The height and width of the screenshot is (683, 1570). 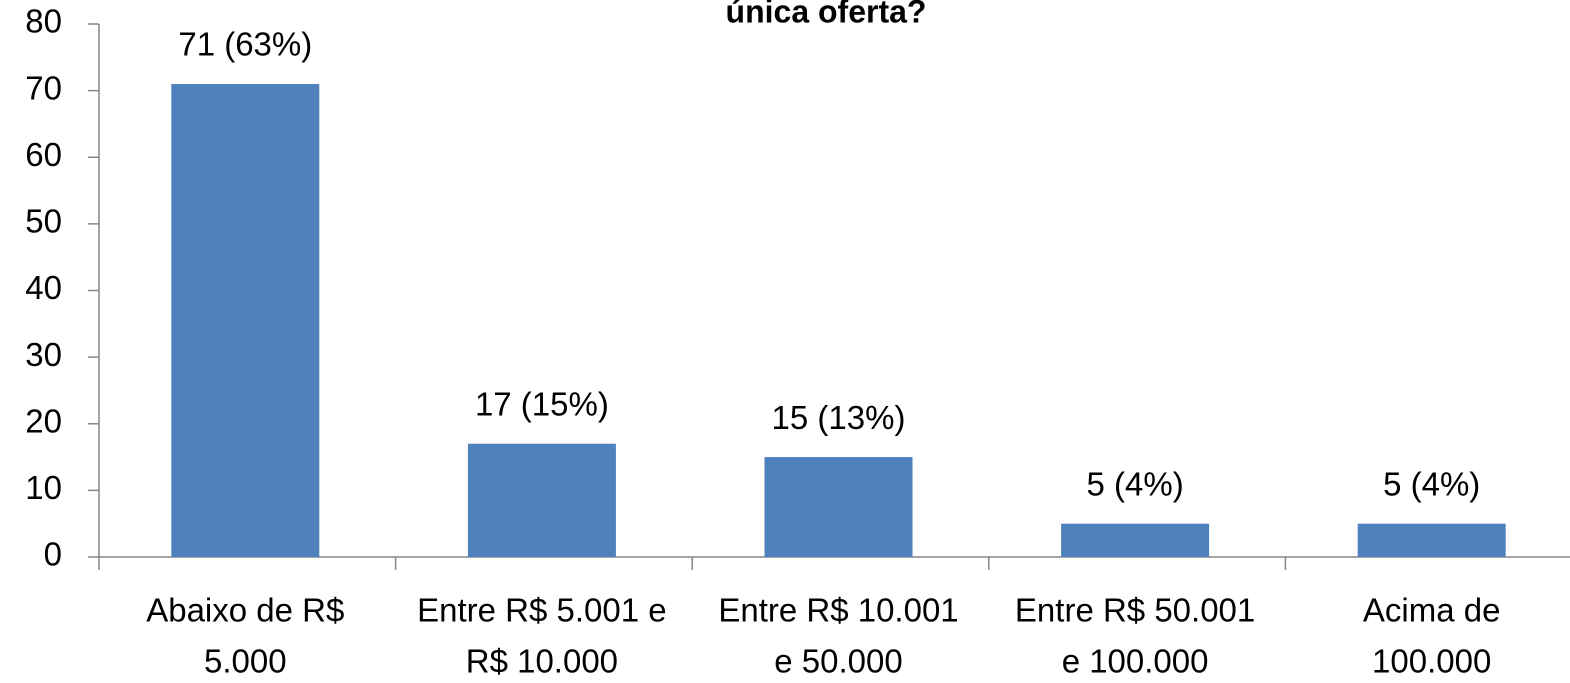 I want to click on y-tick-label: 80, so click(x=43, y=21).